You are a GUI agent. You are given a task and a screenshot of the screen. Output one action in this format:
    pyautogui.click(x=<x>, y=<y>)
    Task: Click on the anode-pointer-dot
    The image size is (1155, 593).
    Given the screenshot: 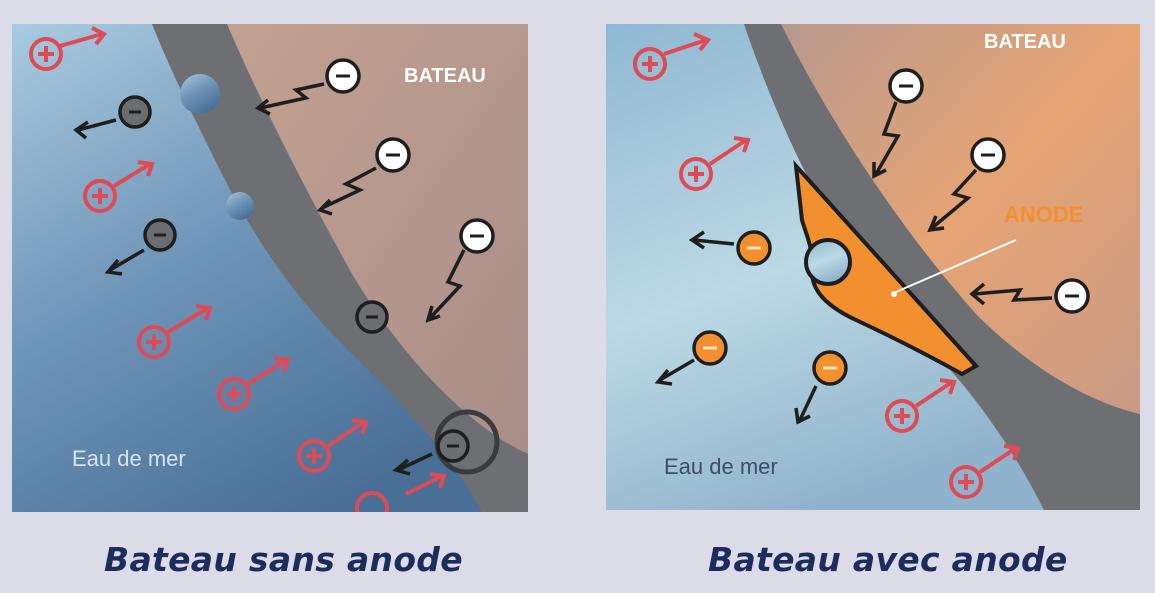 What is the action you would take?
    pyautogui.click(x=894, y=294)
    